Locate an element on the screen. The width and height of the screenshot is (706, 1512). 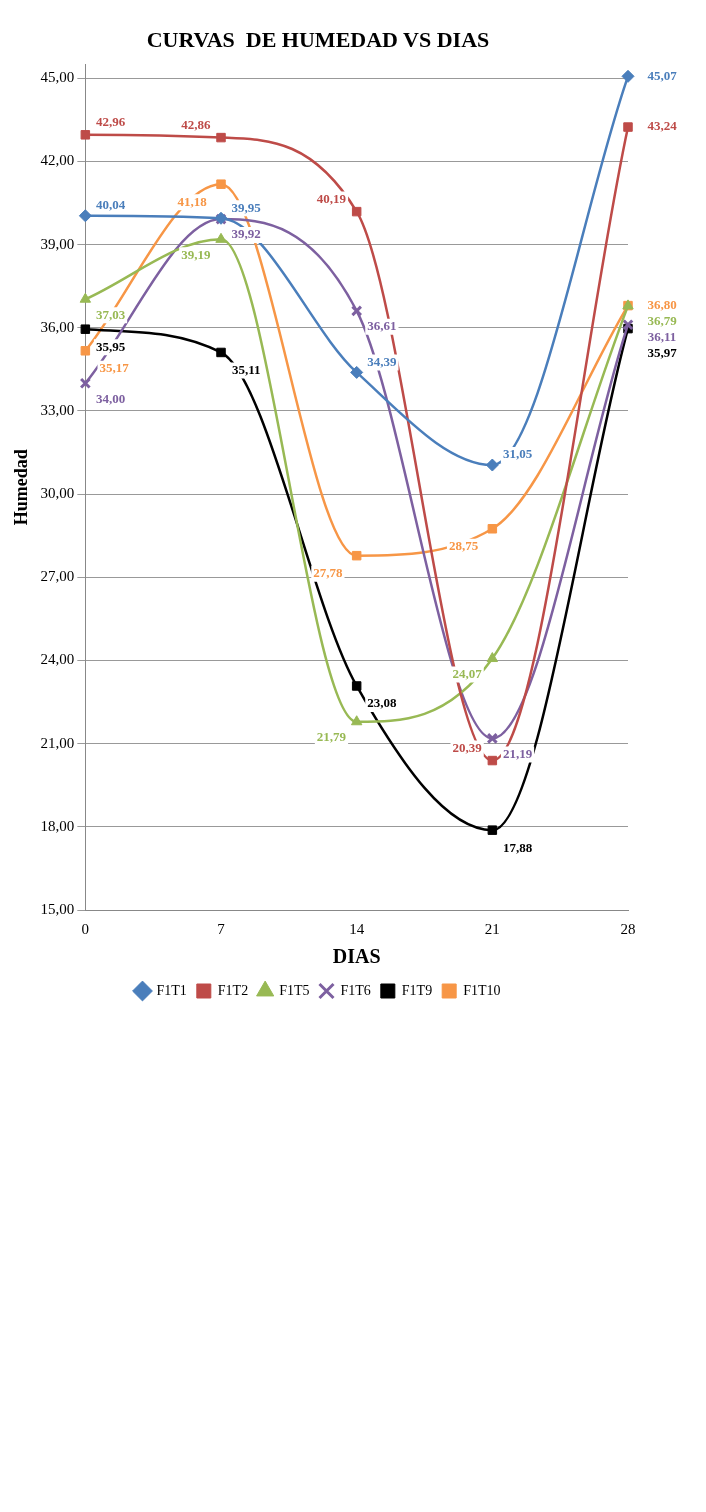
data-label: 28,75 is located at coordinates (463, 546).